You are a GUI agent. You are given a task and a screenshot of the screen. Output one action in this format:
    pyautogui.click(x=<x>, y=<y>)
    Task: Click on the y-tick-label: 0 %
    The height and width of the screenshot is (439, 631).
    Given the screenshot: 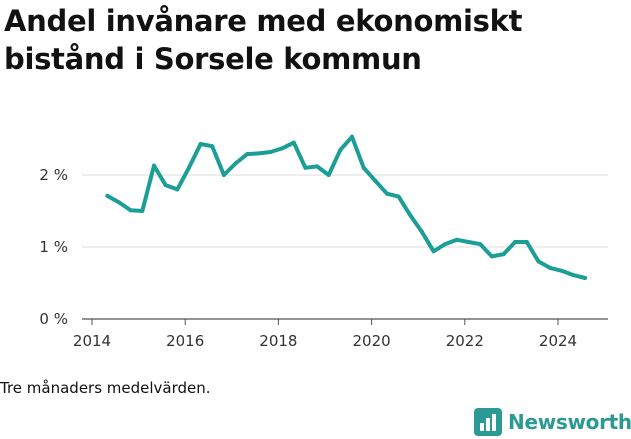 What is the action you would take?
    pyautogui.click(x=53, y=319)
    